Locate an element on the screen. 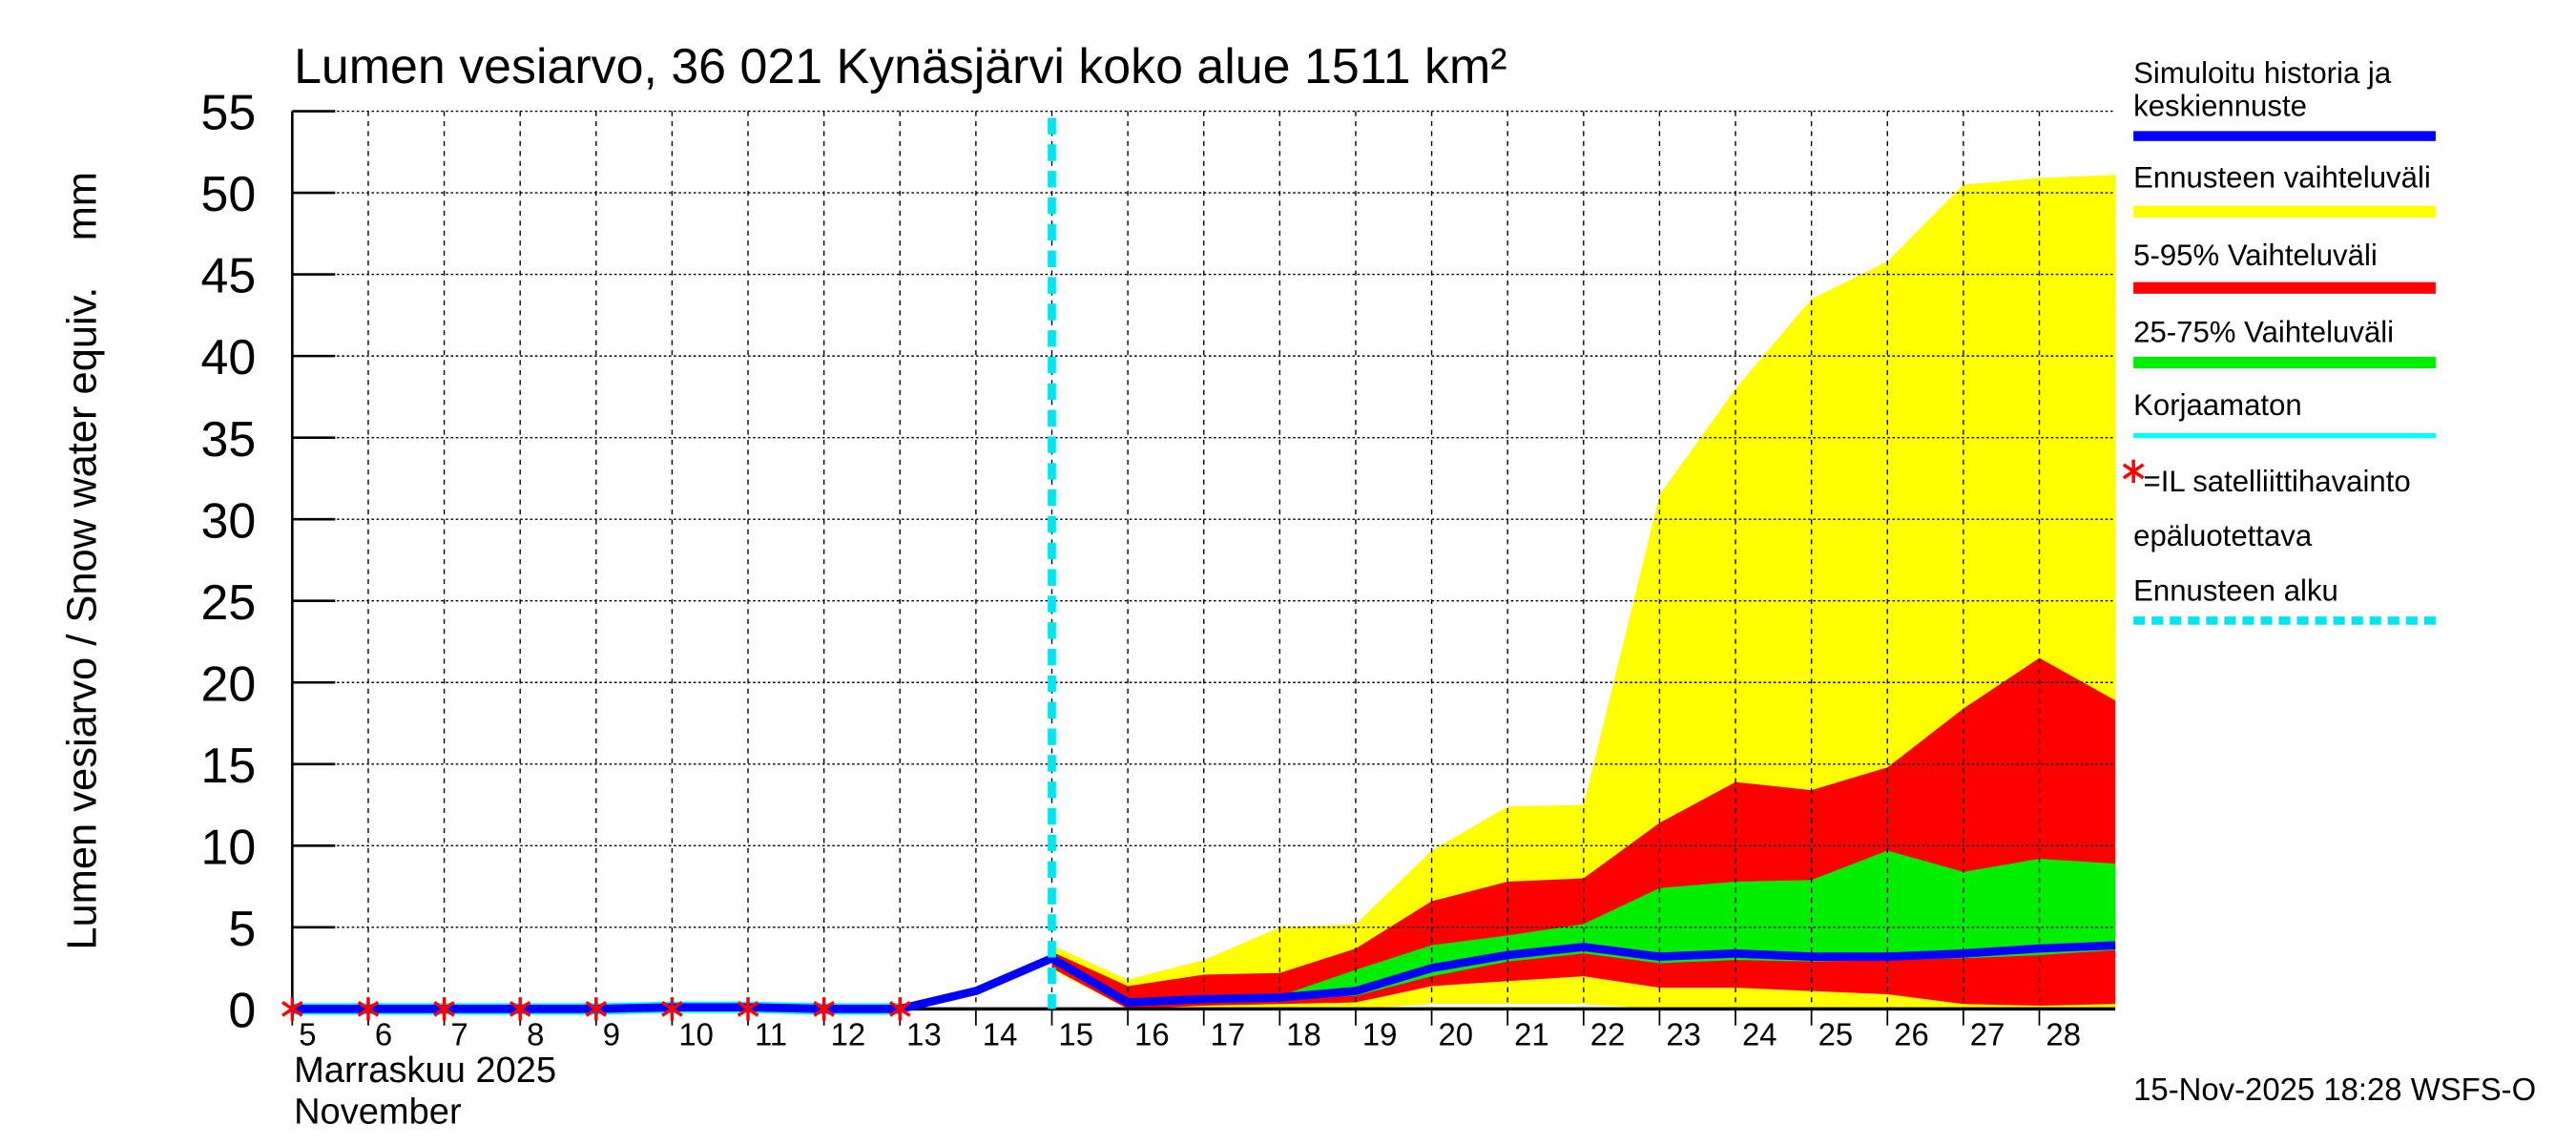 The image size is (2576, 1145). legend-label: 25-75% Vaihteluväli is located at coordinates (2263, 331).